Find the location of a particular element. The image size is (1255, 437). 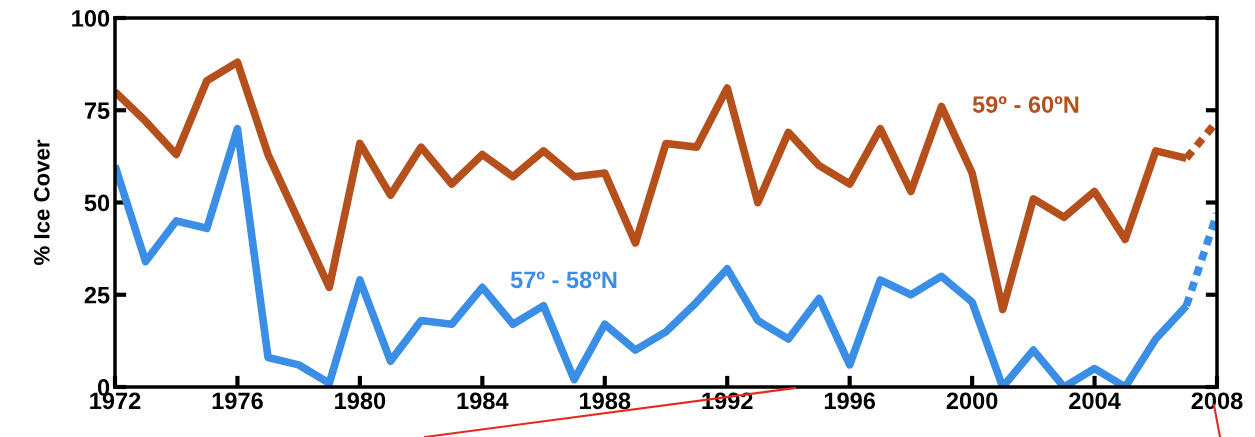

x-tick-label: 1984 is located at coordinates (483, 401).